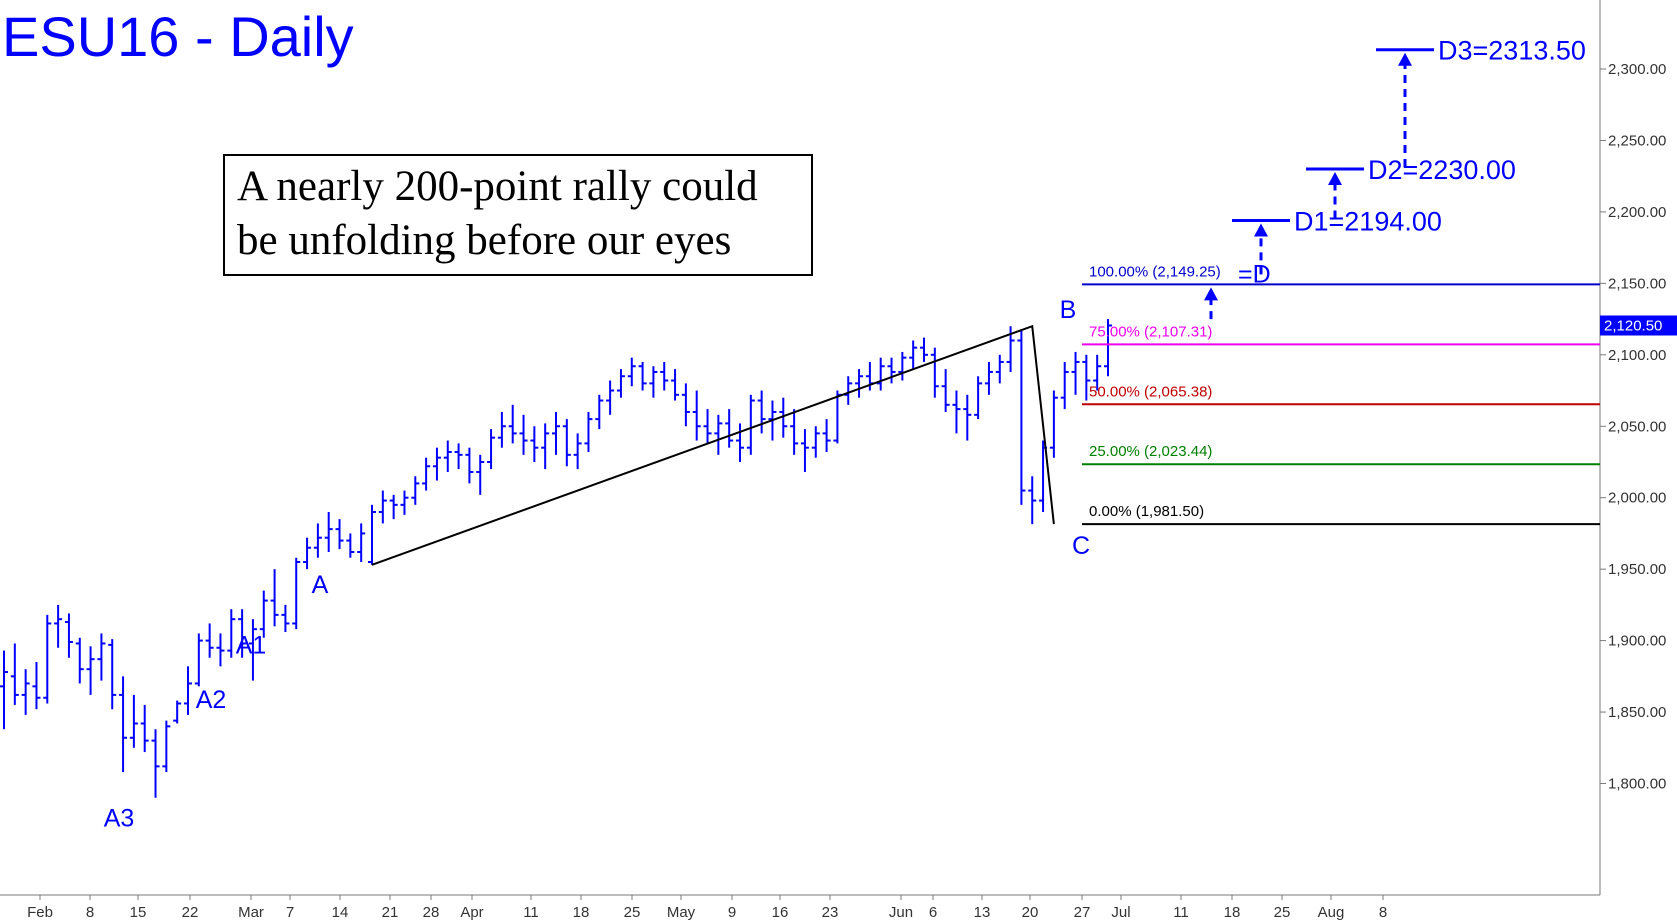 This screenshot has height=923, width=1677. I want to click on y-tick-label: 1,800.00, so click(1637, 784).